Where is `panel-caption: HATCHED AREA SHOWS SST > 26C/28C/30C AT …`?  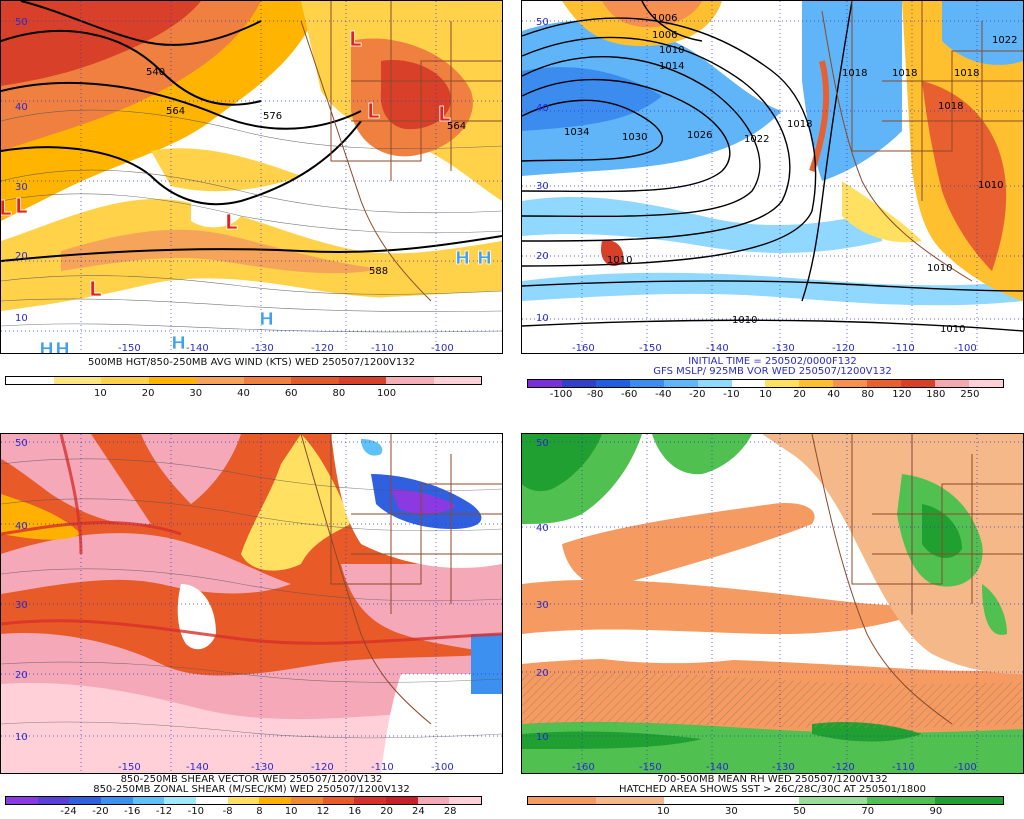
panel-caption: HATCHED AREA SHOWS SST > 26C/28C/30C AT … is located at coordinates (772, 789).